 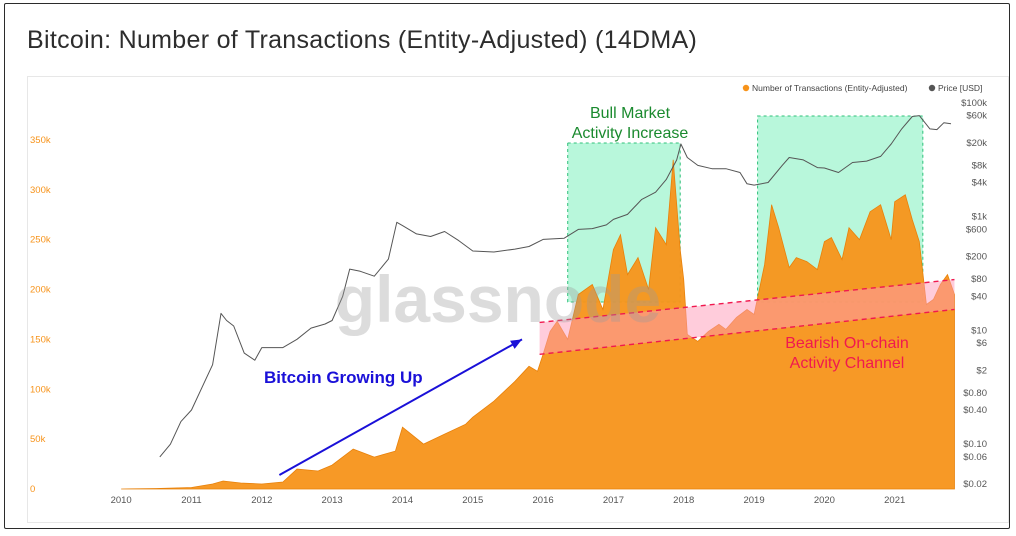 I want to click on y-right-tick-label: $0.06, so click(x=975, y=457).